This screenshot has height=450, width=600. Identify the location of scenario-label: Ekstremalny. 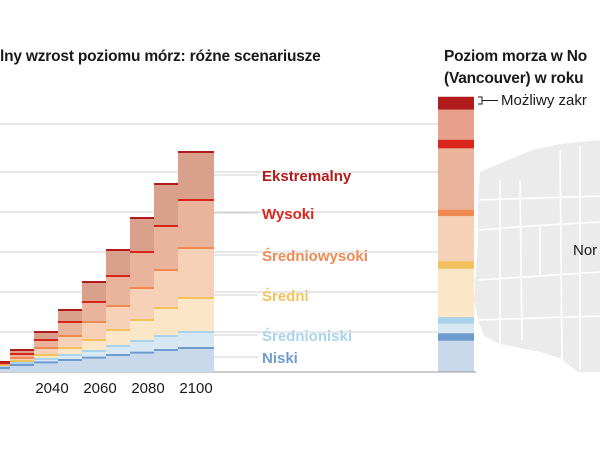
(307, 176).